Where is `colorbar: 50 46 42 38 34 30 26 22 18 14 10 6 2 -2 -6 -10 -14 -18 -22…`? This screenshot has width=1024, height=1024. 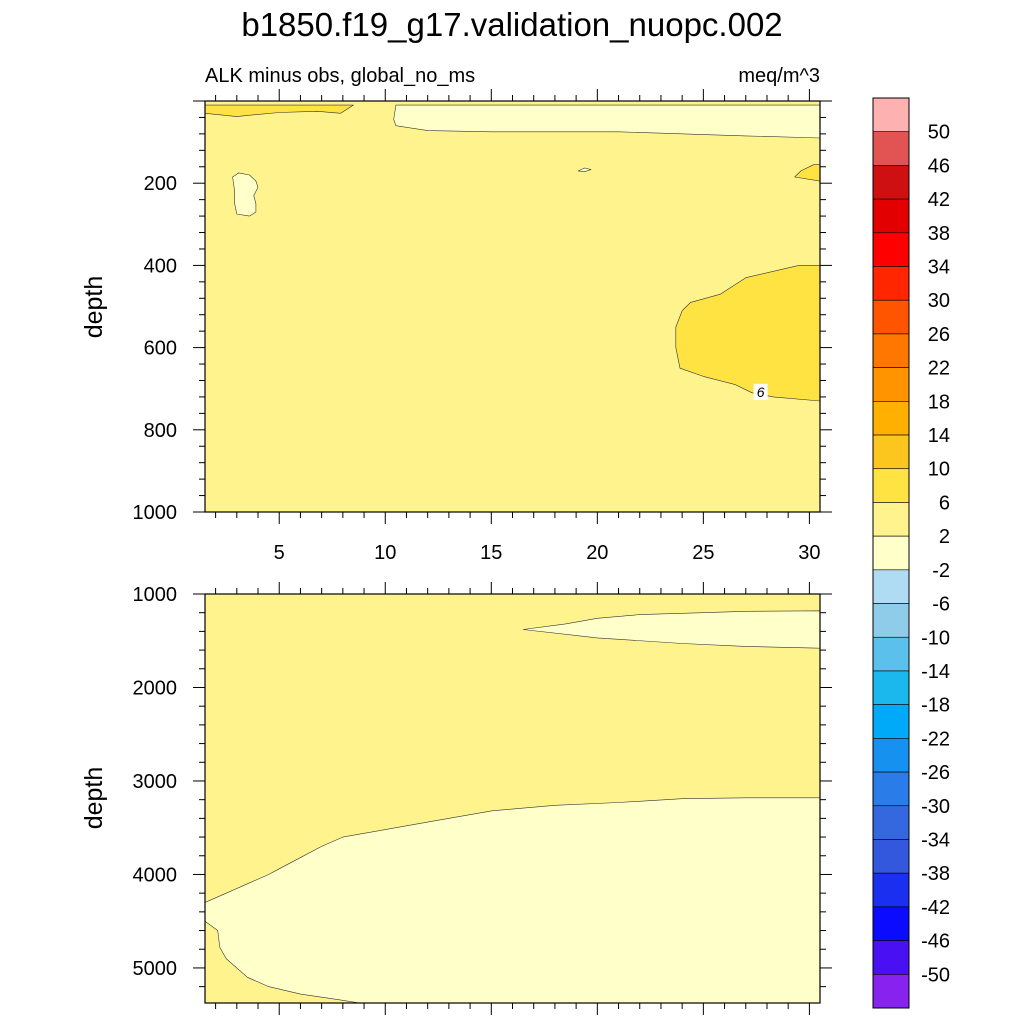
colorbar: 50 46 42 38 34 30 26 22 18 14 10 6 2 -2 -6 -10 -14 -18 -22… is located at coordinates (911, 553).